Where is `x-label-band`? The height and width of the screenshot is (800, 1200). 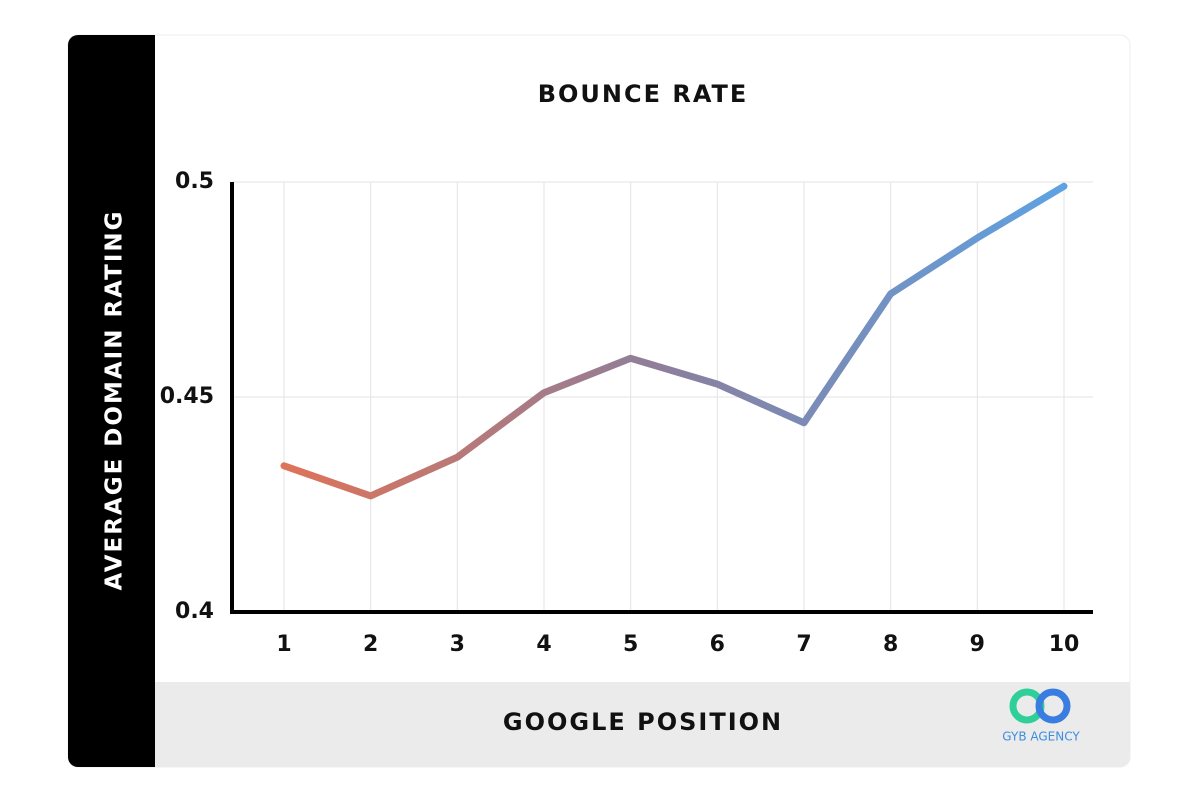
x-label-band is located at coordinates (642, 724).